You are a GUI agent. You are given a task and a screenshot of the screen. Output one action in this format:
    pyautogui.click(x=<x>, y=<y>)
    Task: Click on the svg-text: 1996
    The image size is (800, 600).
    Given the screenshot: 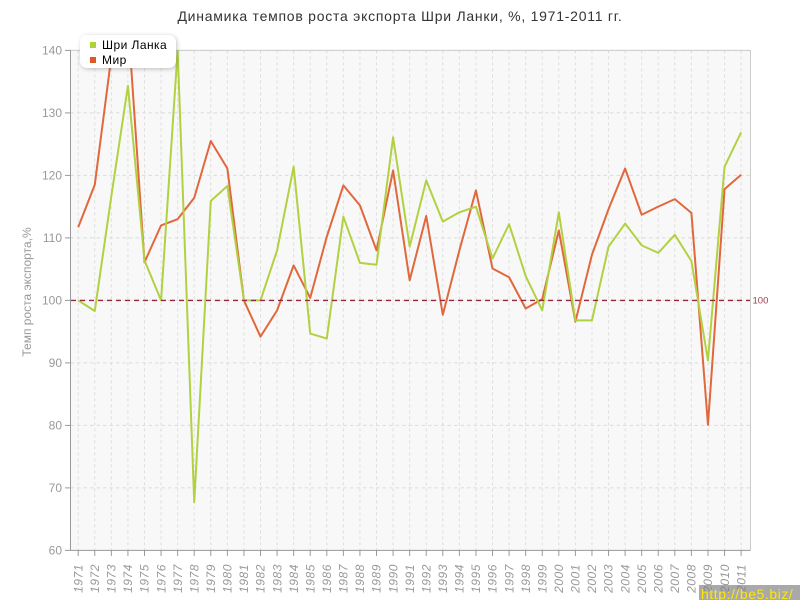 What is the action you would take?
    pyautogui.click(x=493, y=578)
    